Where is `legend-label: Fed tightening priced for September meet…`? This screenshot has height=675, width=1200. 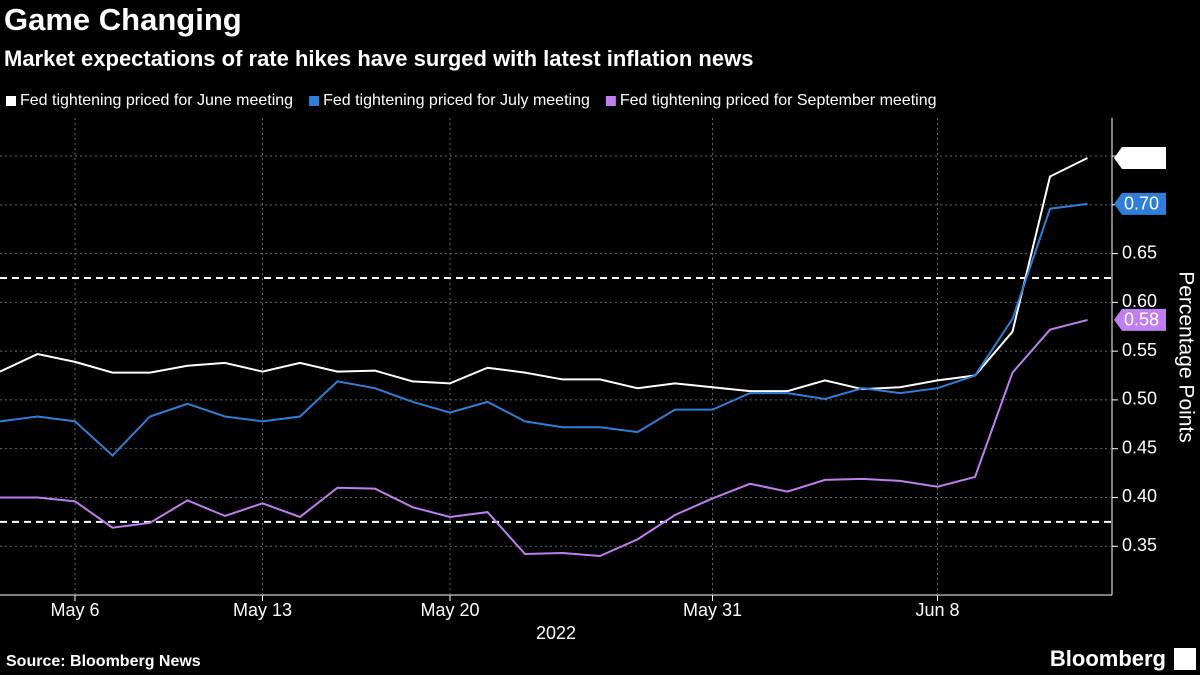 legend-label: Fed tightening priced for September meet… is located at coordinates (778, 100).